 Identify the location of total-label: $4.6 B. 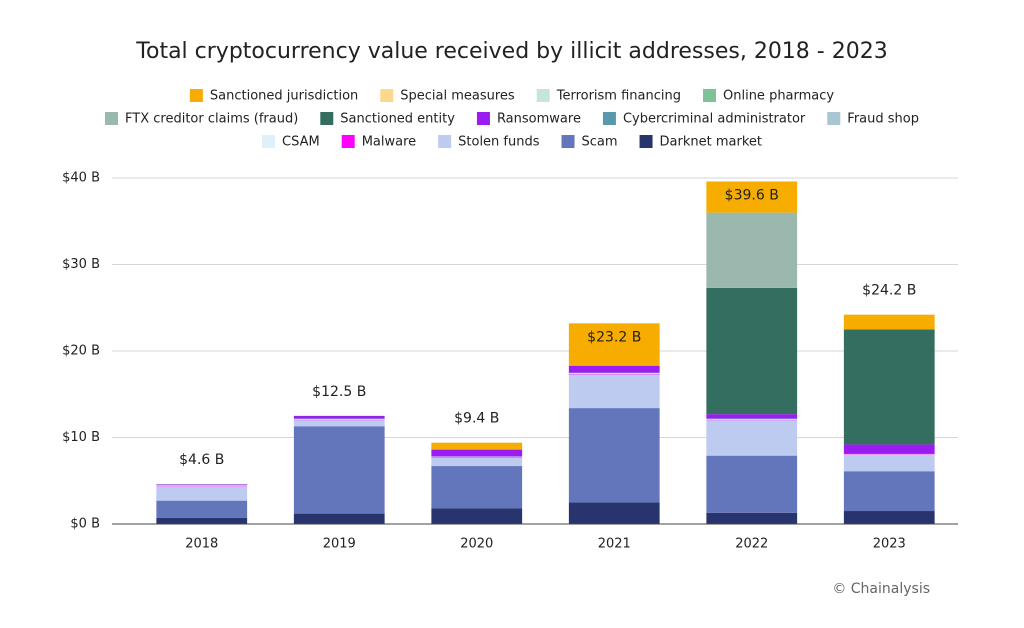
(201, 460).